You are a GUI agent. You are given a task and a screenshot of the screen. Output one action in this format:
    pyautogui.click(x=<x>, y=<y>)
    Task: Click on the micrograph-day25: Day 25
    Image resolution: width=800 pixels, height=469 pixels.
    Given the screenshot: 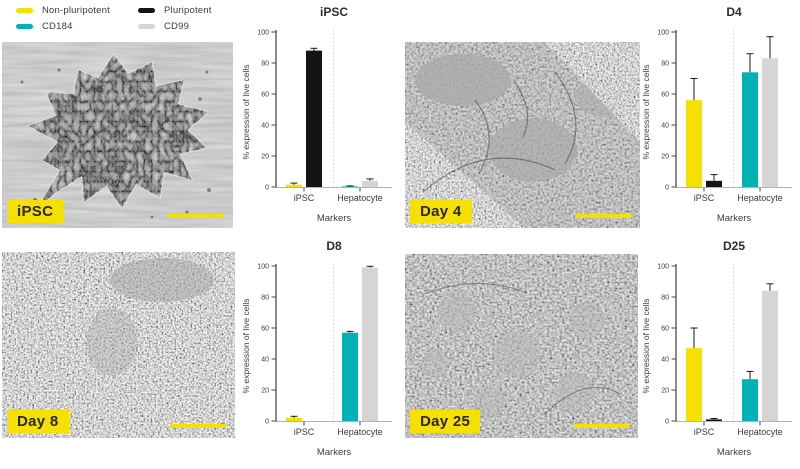 What is the action you would take?
    pyautogui.click(x=521, y=346)
    